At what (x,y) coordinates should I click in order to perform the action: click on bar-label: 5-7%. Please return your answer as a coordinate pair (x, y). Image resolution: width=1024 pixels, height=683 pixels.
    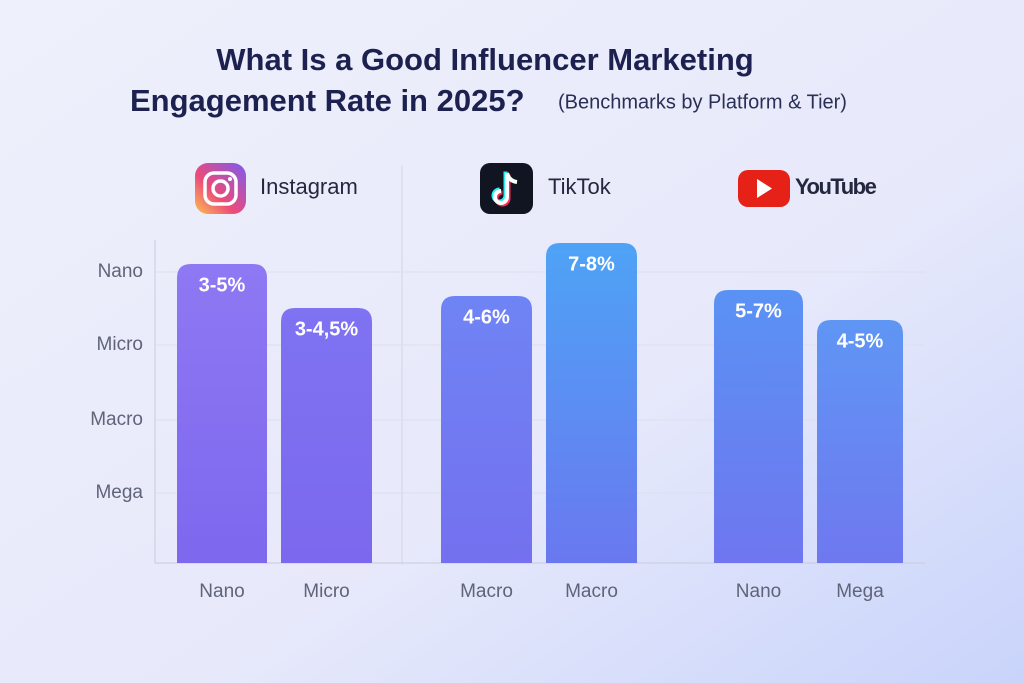
    Looking at the image, I should click on (758, 311).